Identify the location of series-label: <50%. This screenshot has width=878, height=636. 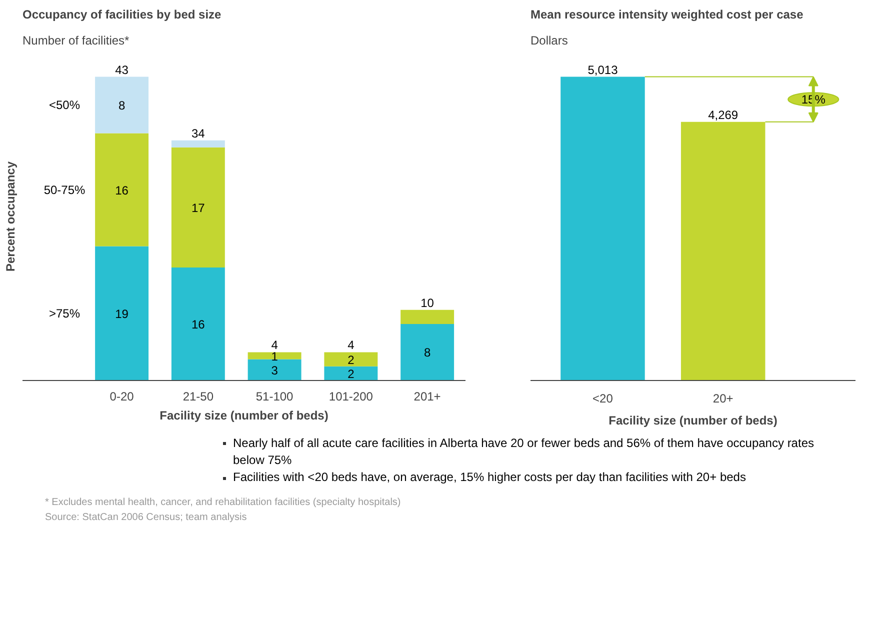
(64, 105).